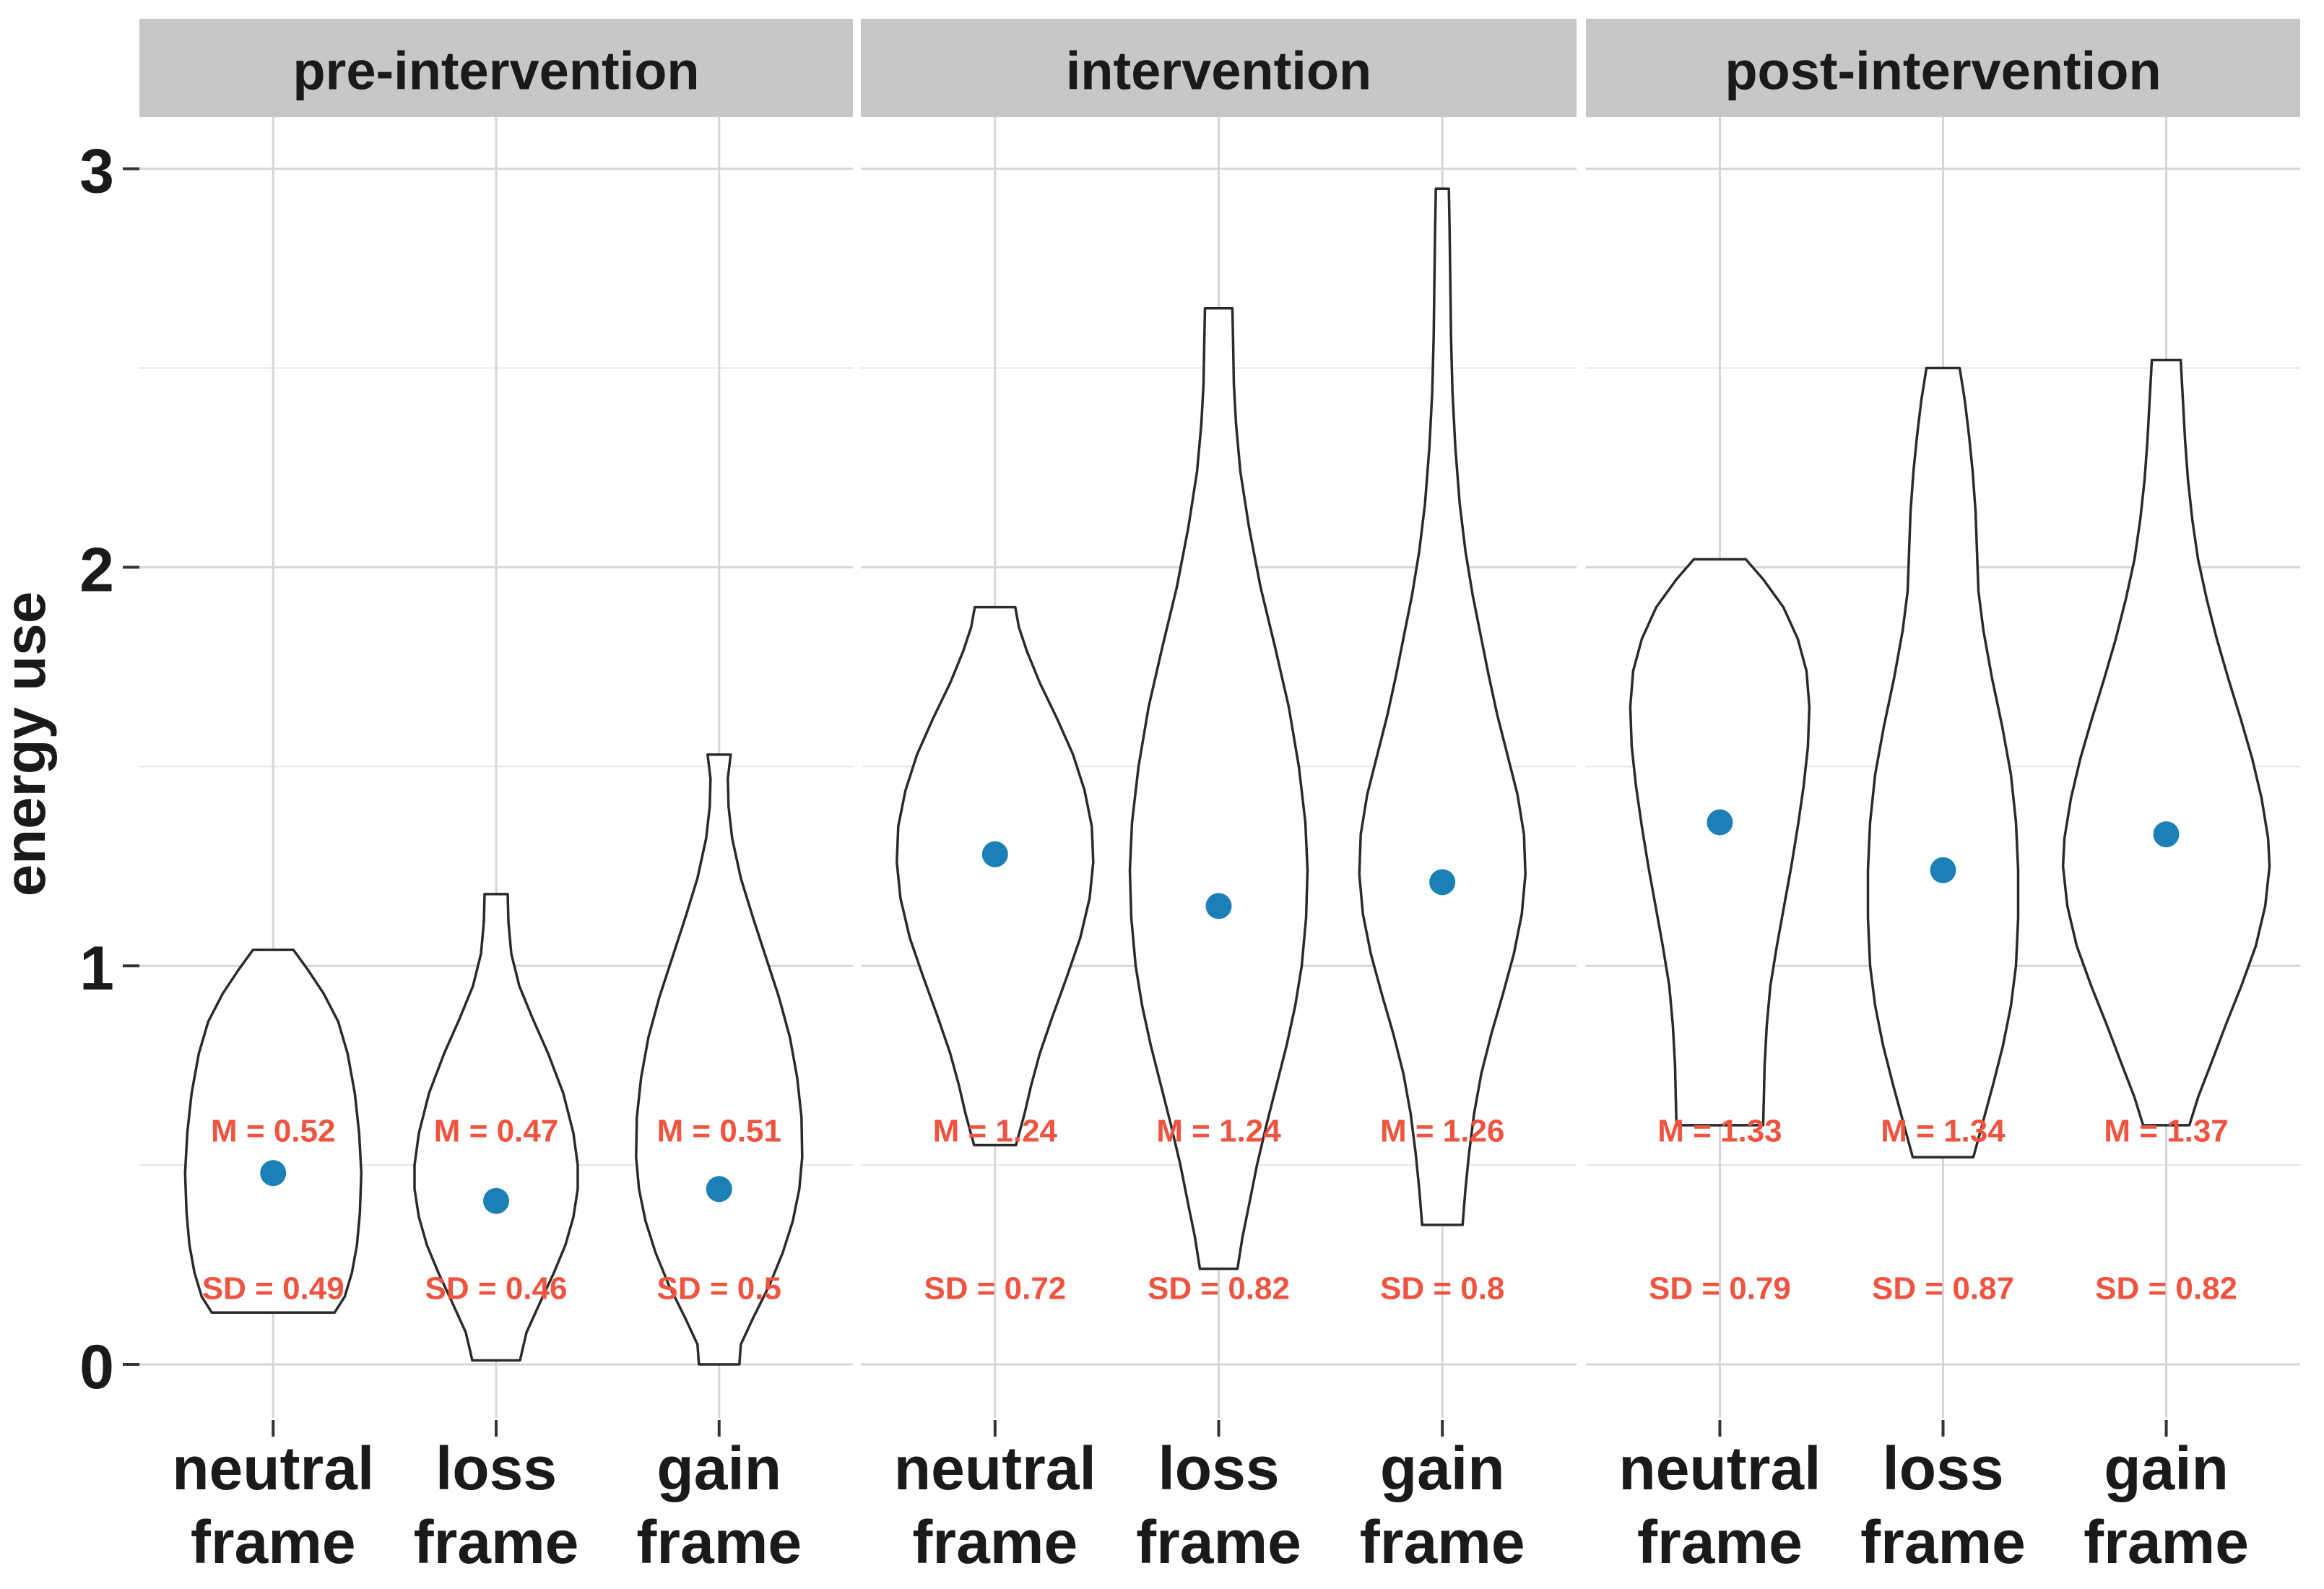 The image size is (2324, 1589). What do you see at coordinates (96, 968) in the screenshot?
I see `y-tick-label: 1` at bounding box center [96, 968].